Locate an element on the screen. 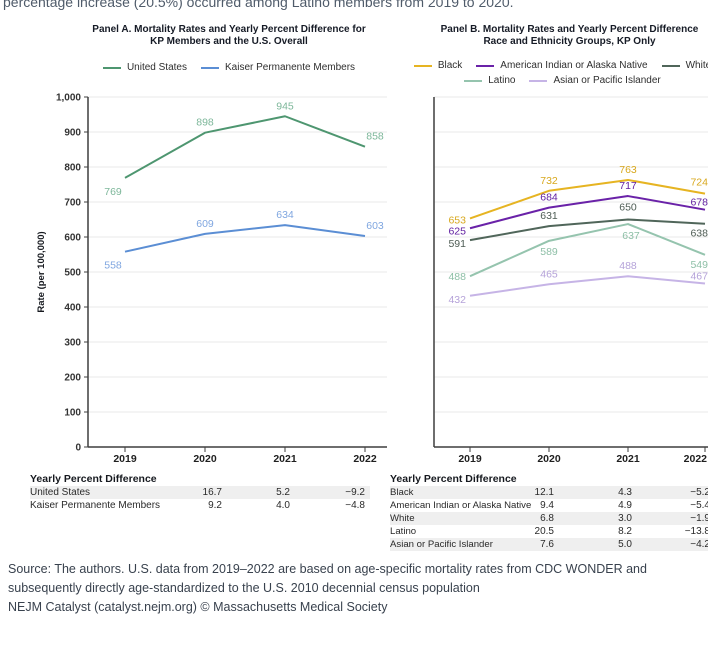  legend-label: White is located at coordinates (696, 65).